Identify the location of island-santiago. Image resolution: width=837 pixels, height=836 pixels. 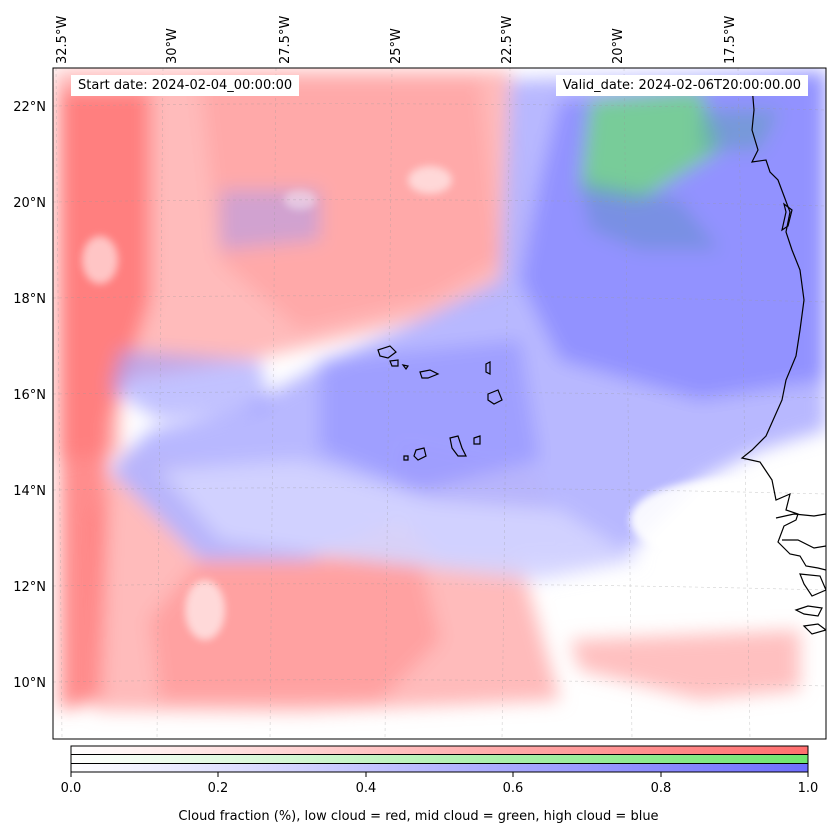
(458, 446).